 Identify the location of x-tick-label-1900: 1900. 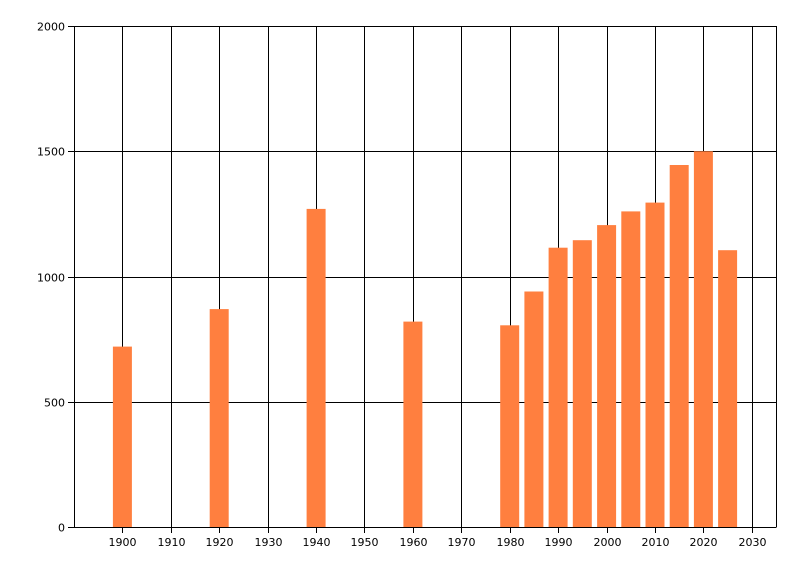
(123, 542).